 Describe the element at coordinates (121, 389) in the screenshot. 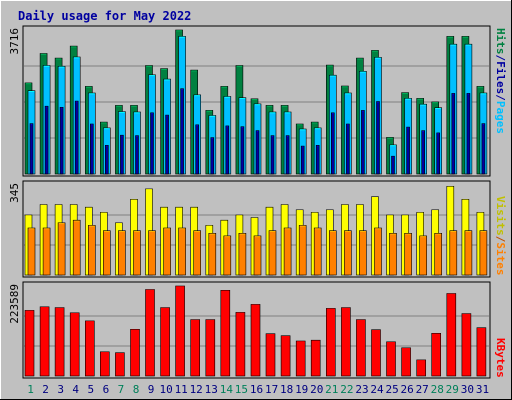

I see `x-tick-label-day-7: 7` at that location.